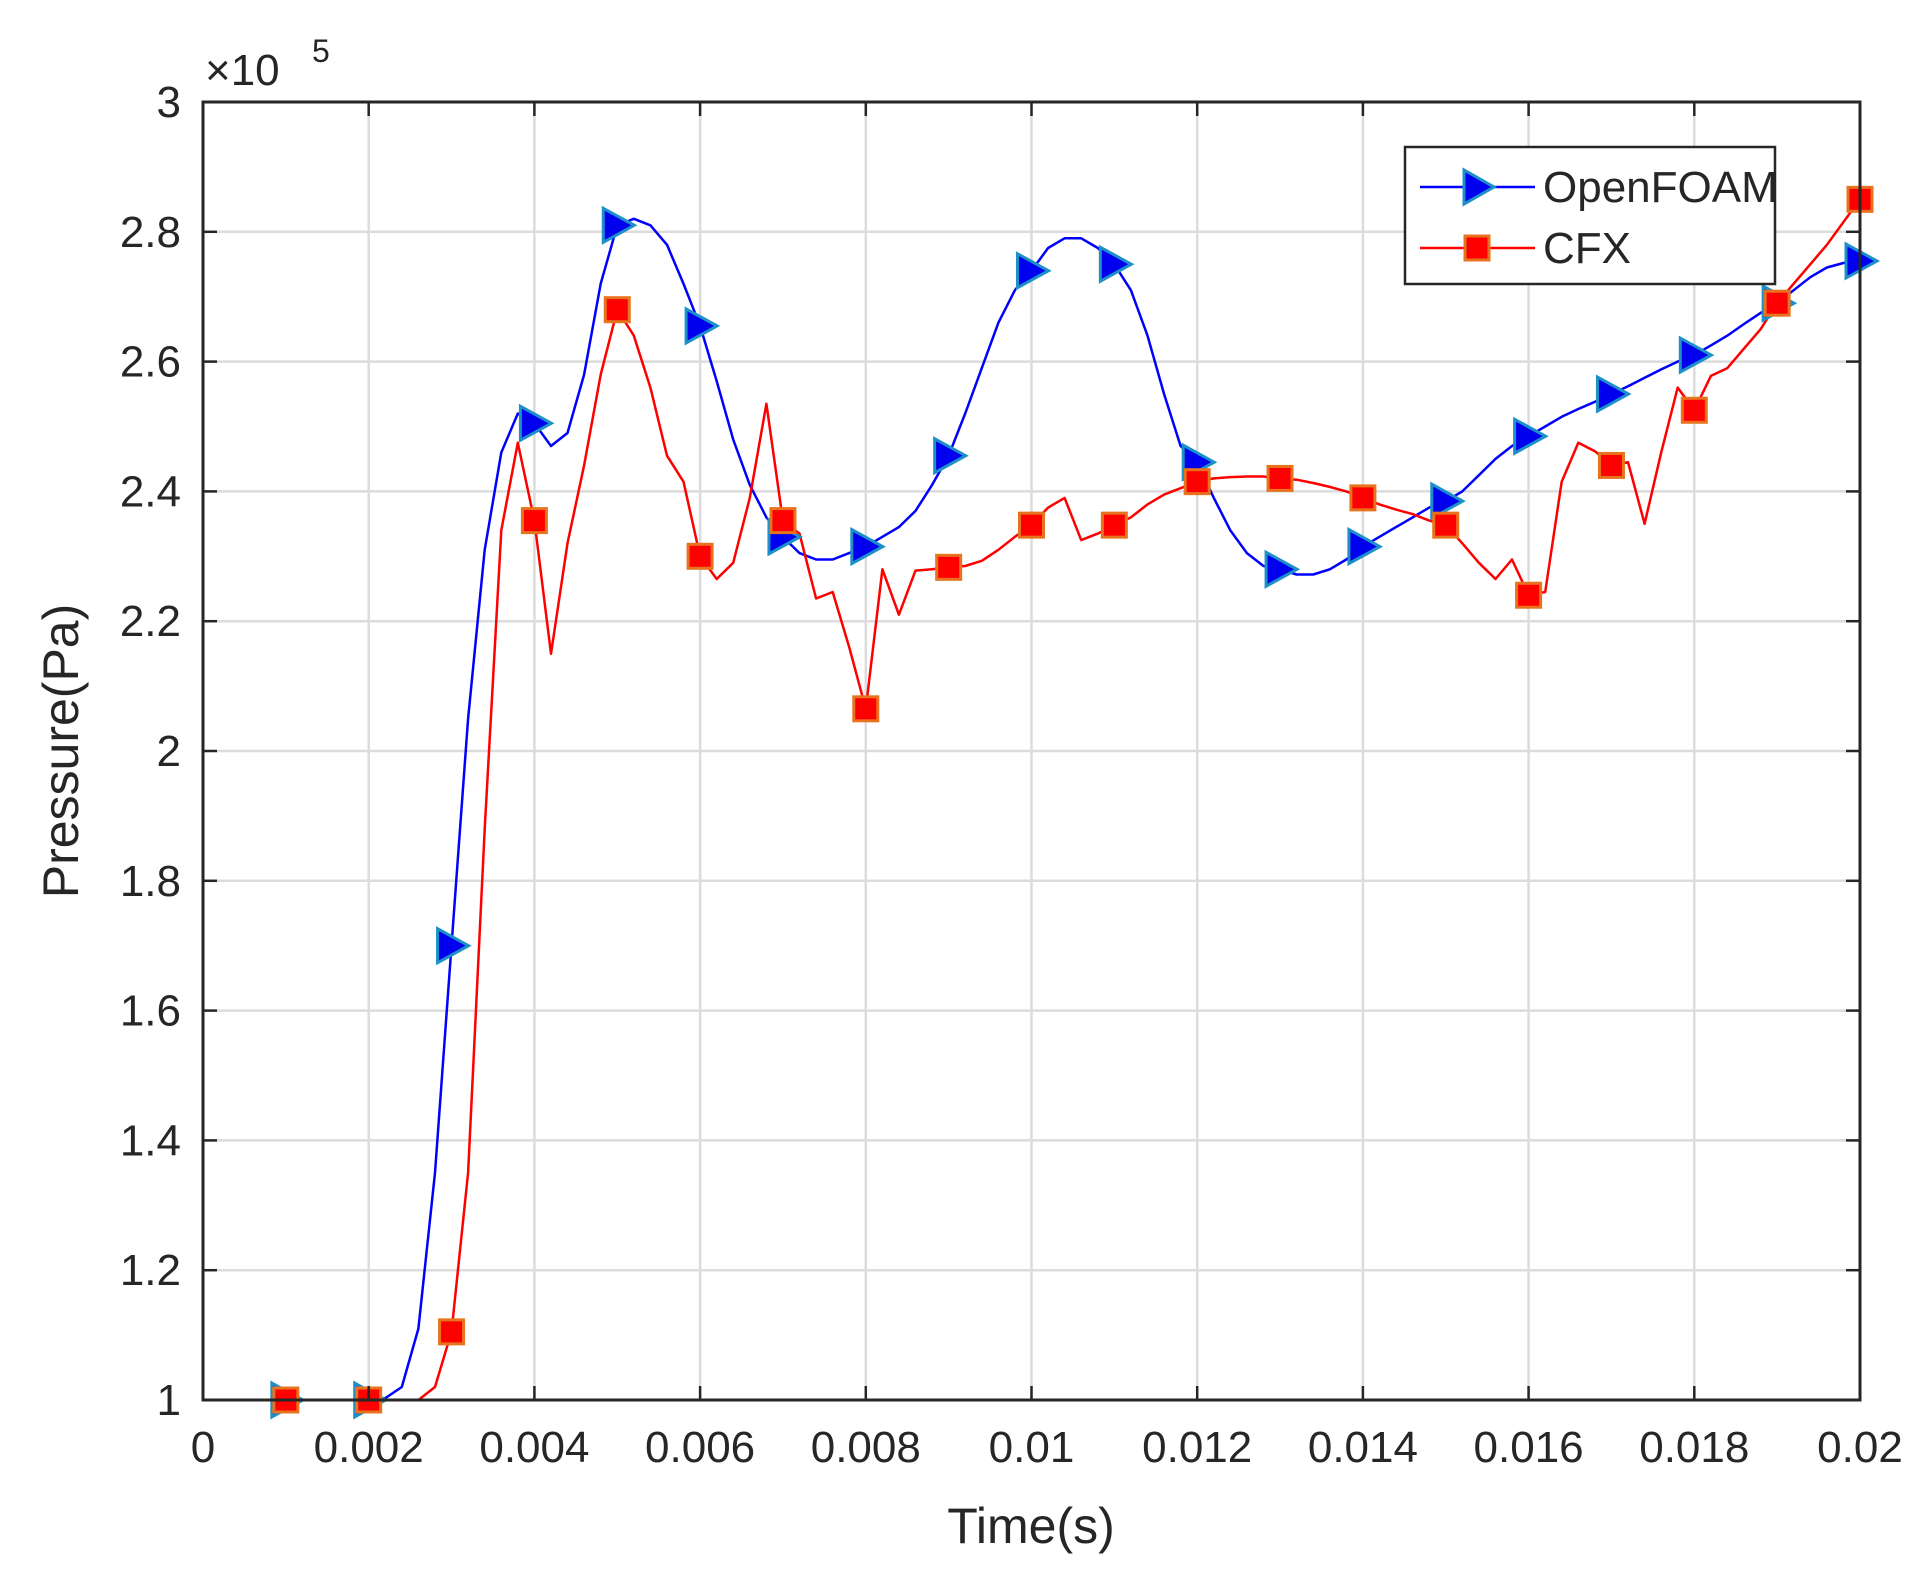 The width and height of the screenshot is (1925, 1574). I want to click on x-tick-label: 0.006, so click(700, 1447).